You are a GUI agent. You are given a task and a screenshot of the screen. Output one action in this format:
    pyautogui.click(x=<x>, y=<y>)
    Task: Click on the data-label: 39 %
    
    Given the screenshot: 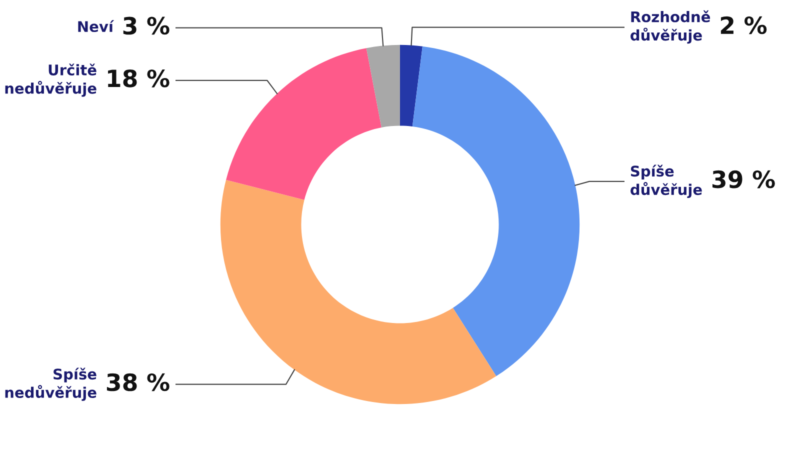 What is the action you would take?
    pyautogui.click(x=743, y=179)
    